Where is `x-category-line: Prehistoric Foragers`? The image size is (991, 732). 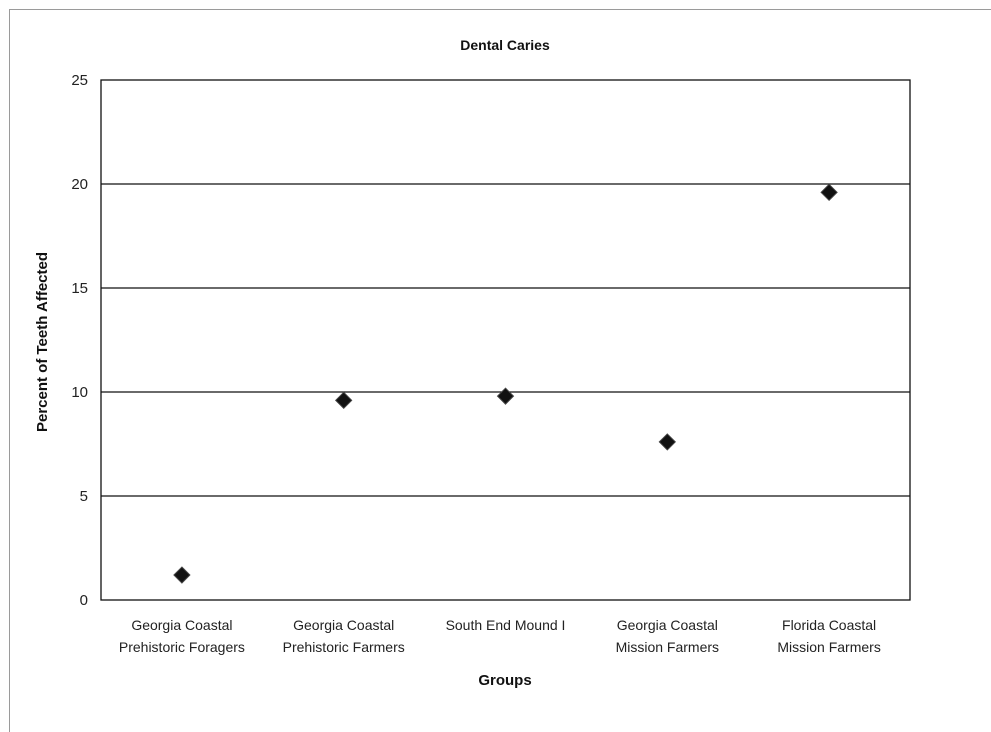 x-category-line: Prehistoric Foragers is located at coordinates (182, 647).